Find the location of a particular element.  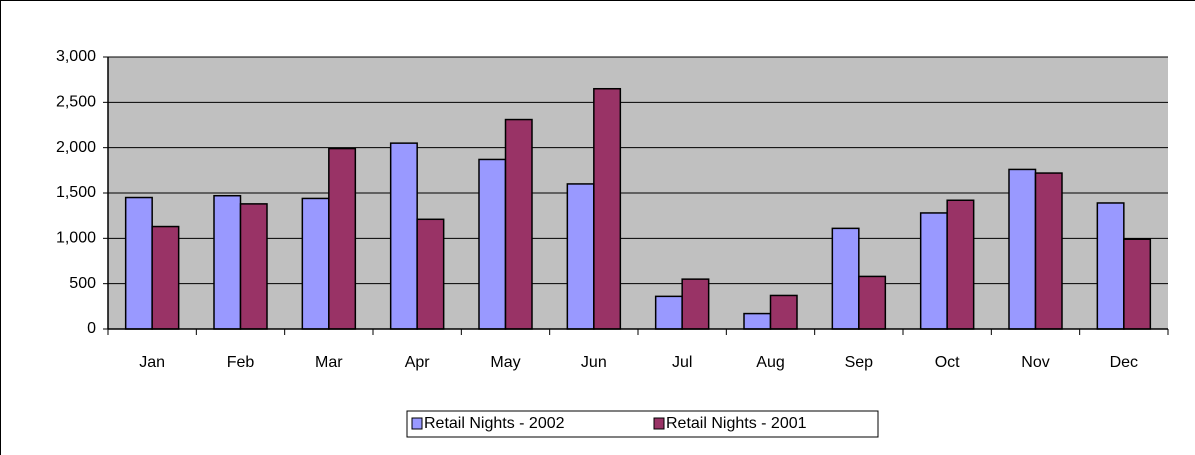

x-tick-label: Aug is located at coordinates (770, 362).